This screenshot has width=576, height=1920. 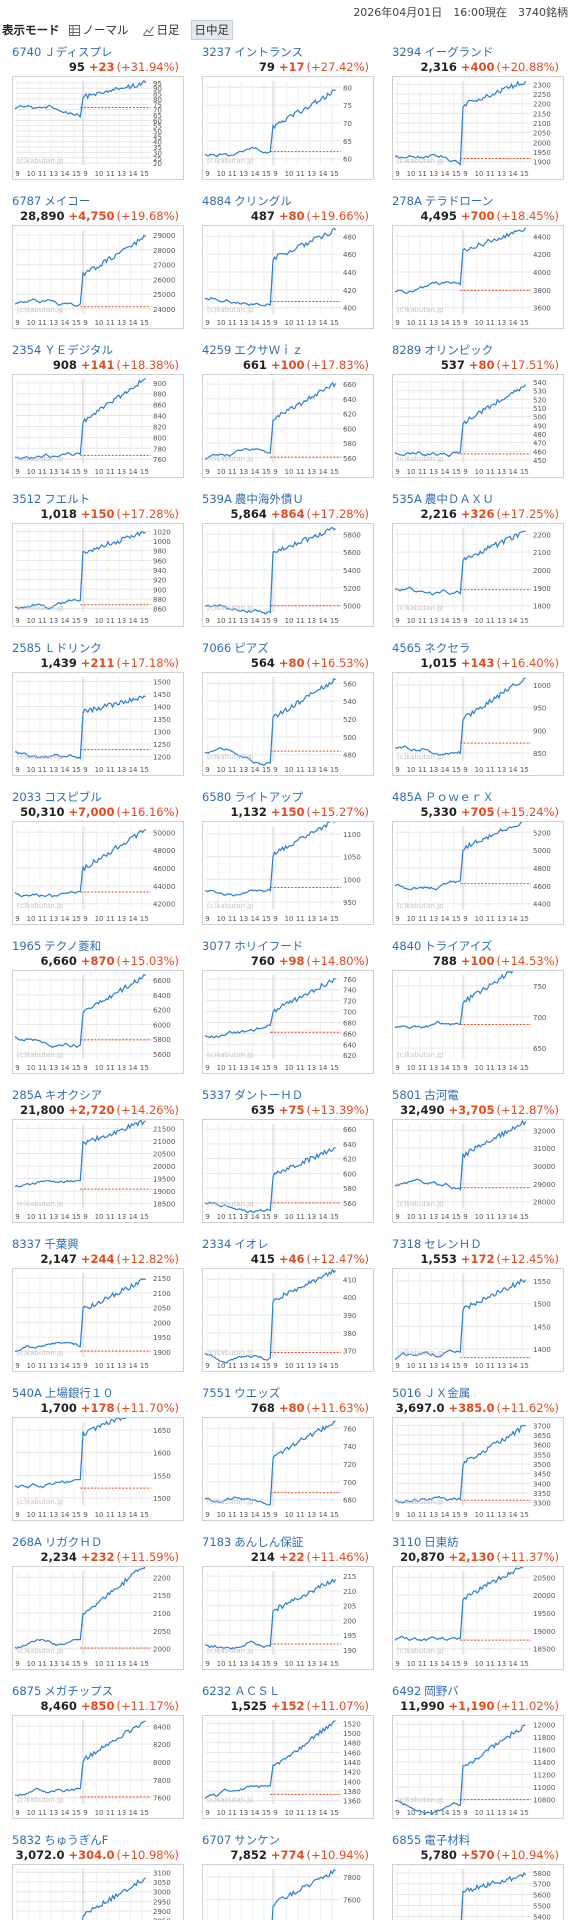 I want to click on stock-code-link: 535A, so click(x=407, y=499).